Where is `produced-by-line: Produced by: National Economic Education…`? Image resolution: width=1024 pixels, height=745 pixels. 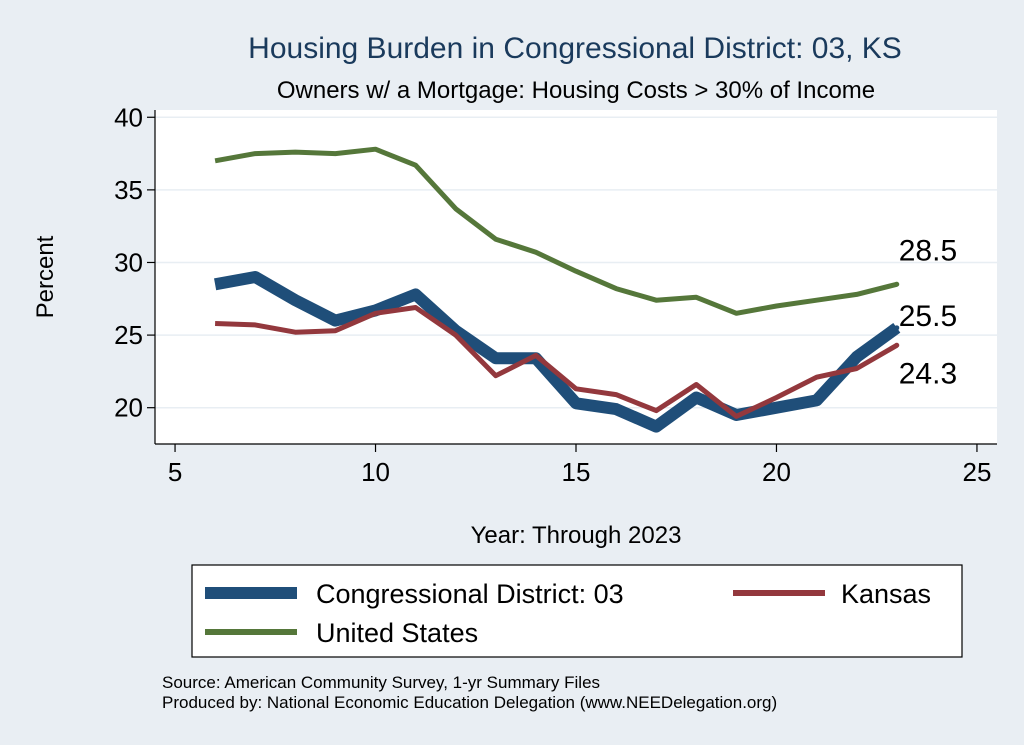 produced-by-line: Produced by: National Economic Education… is located at coordinates (469, 702).